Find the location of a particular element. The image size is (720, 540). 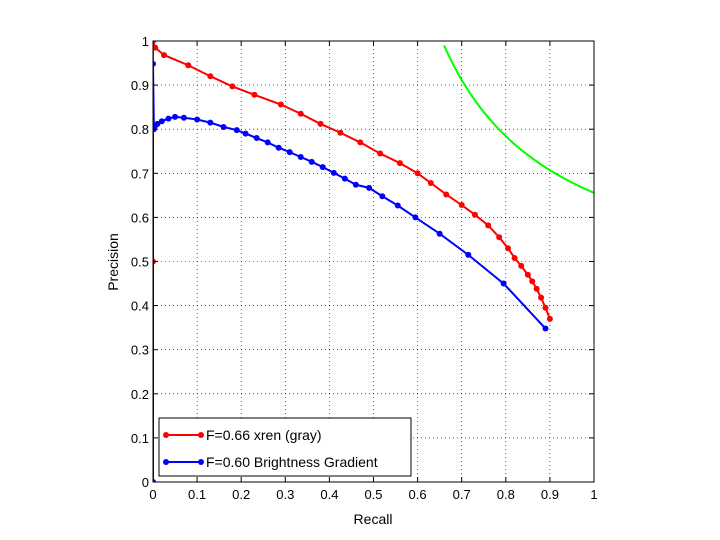

x-tick-label: 0.8 is located at coordinates (506, 494).